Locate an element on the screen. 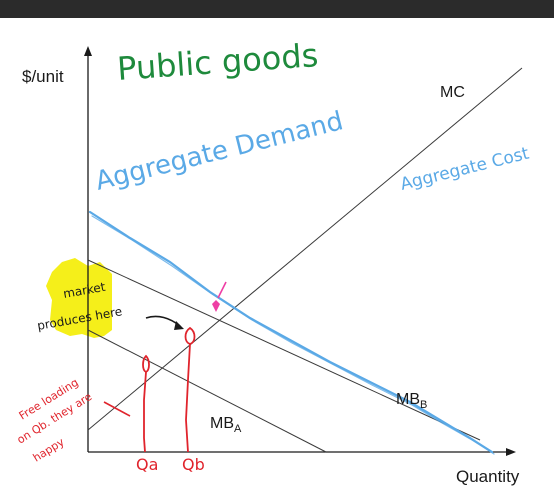  y-axis-label: $/unit is located at coordinates (43, 76).